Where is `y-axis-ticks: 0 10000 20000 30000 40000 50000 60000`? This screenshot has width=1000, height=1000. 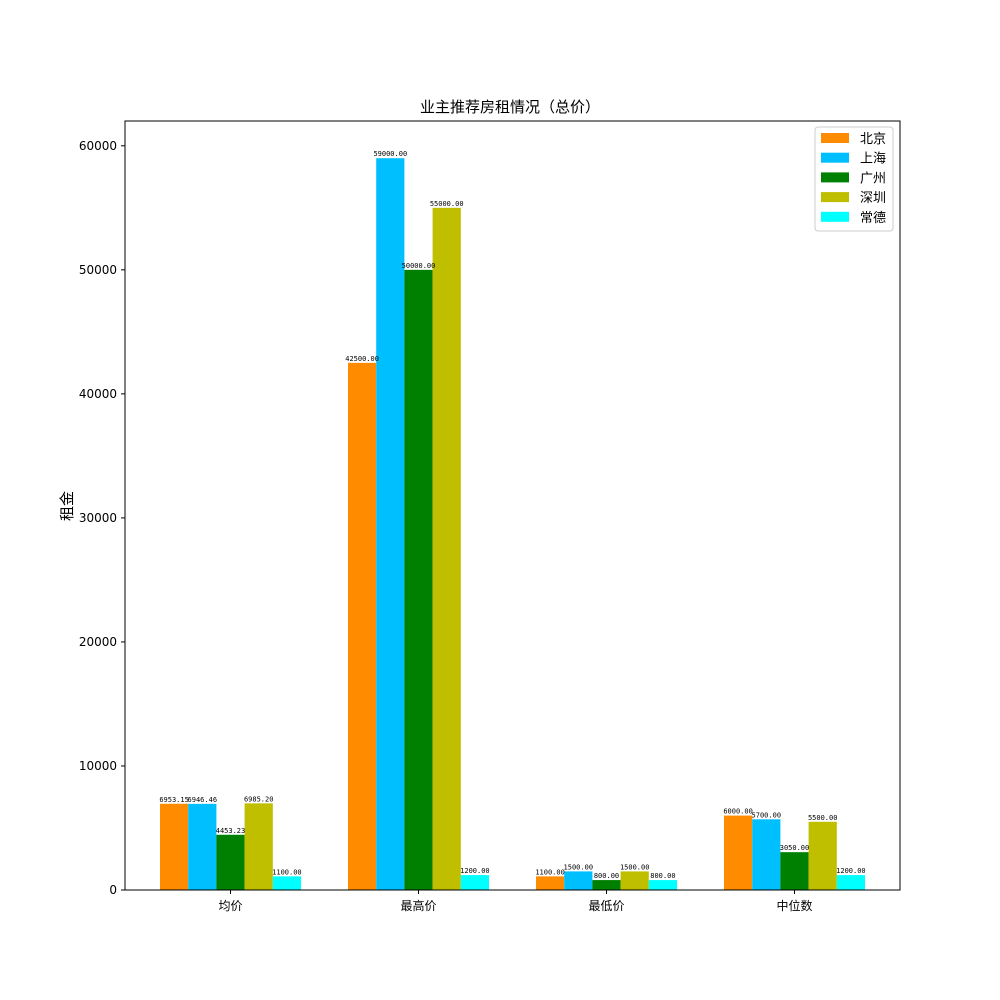
y-axis-ticks: 0 10000 20000 30000 40000 50000 60000 is located at coordinates (102, 518).